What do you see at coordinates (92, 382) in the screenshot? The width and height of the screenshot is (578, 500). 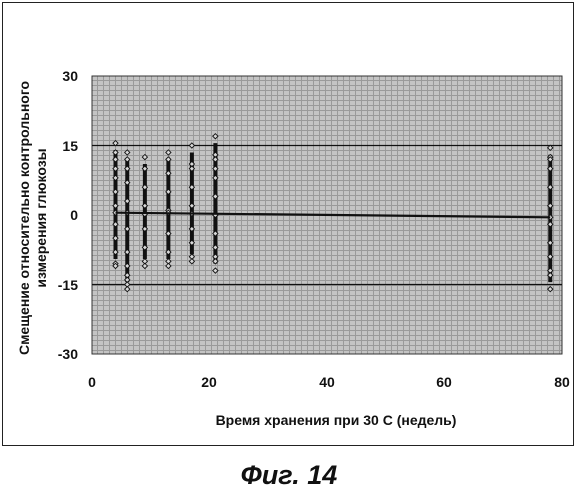 I see `x-tick-label: 0` at bounding box center [92, 382].